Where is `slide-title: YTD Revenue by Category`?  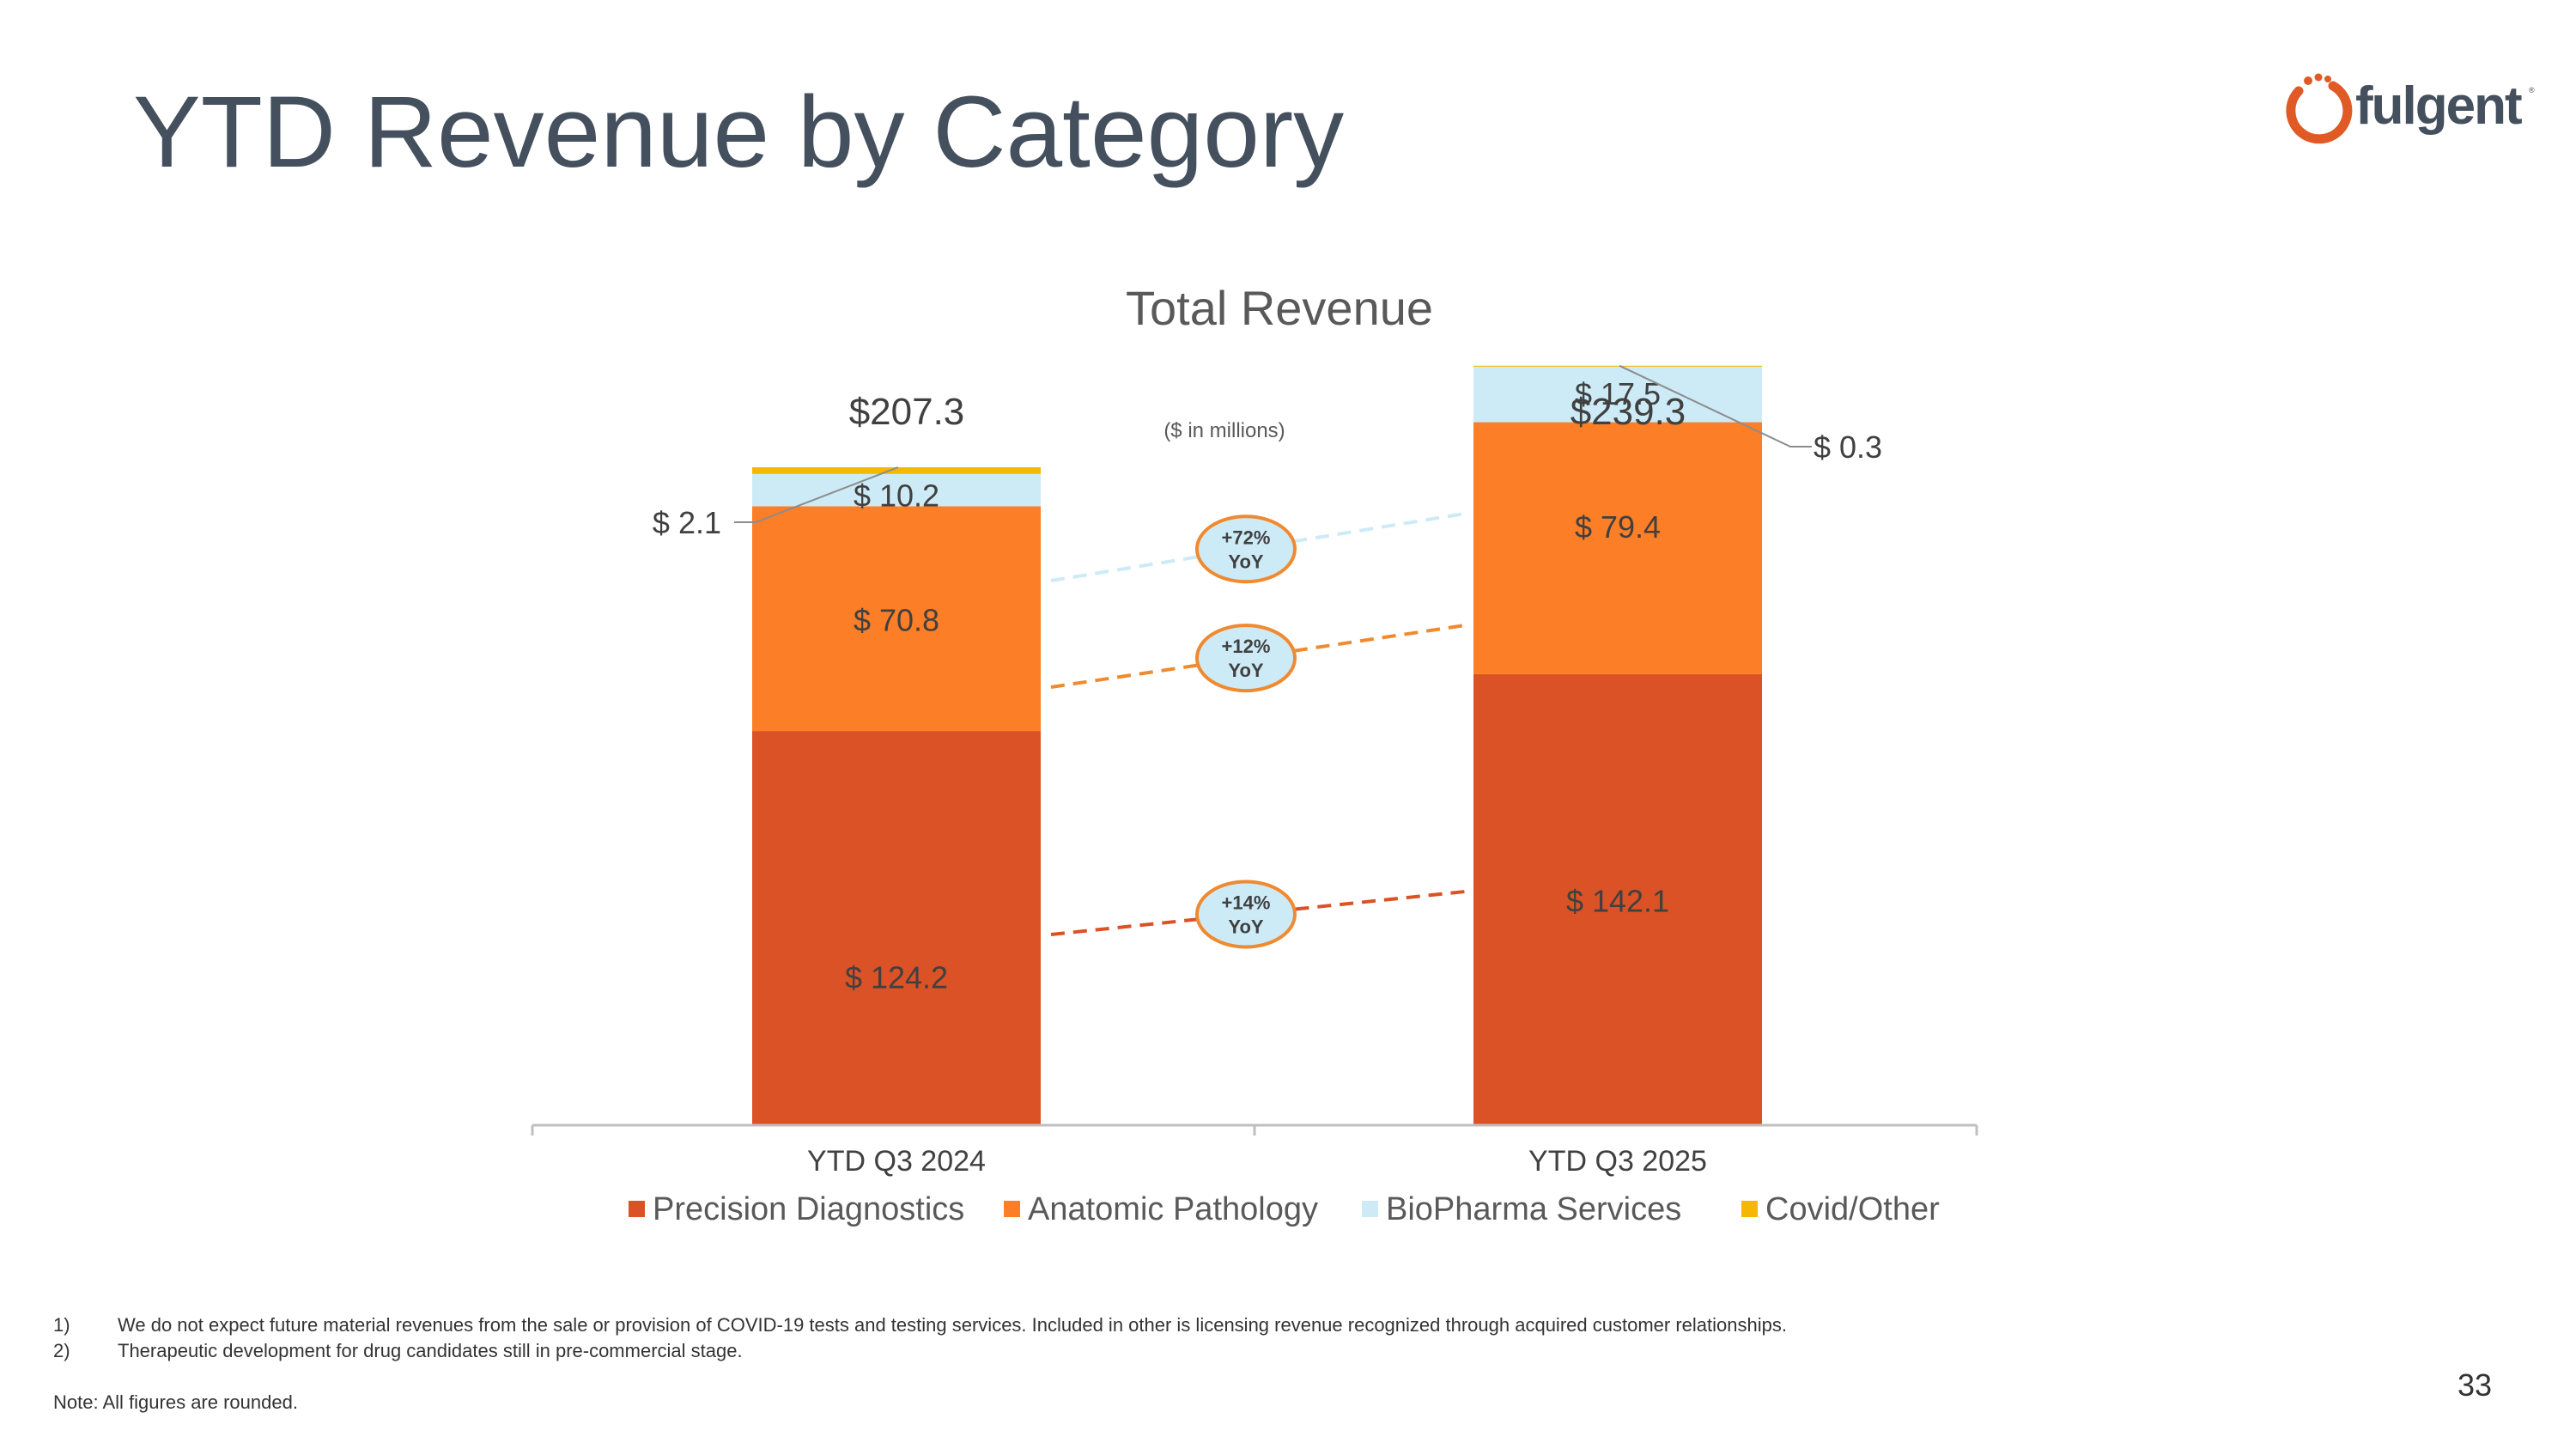 slide-title: YTD Revenue by Category is located at coordinates (739, 132).